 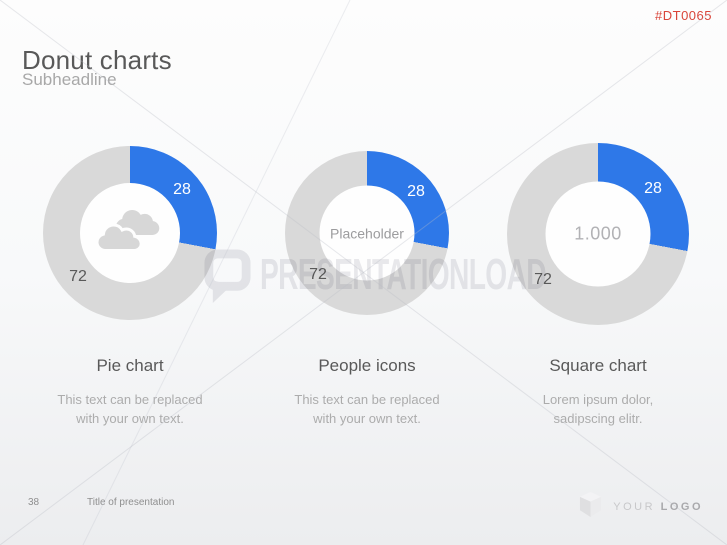 What do you see at coordinates (681, 507) in the screenshot?
I see `logo-word-logo: LOGO` at bounding box center [681, 507].